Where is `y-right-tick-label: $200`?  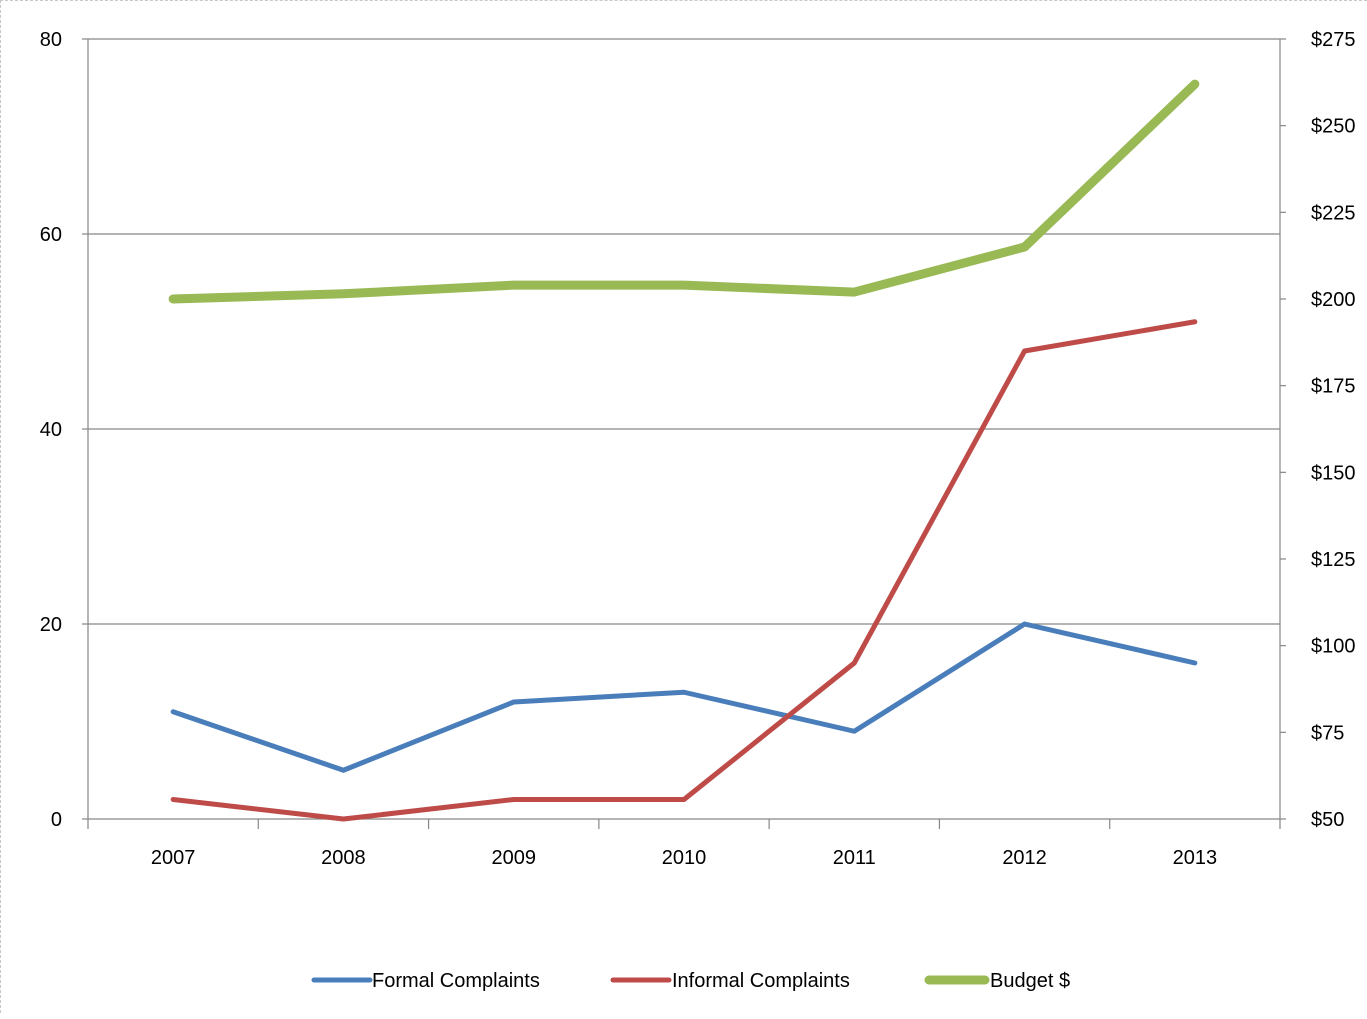 y-right-tick-label: $200 is located at coordinates (1333, 300).